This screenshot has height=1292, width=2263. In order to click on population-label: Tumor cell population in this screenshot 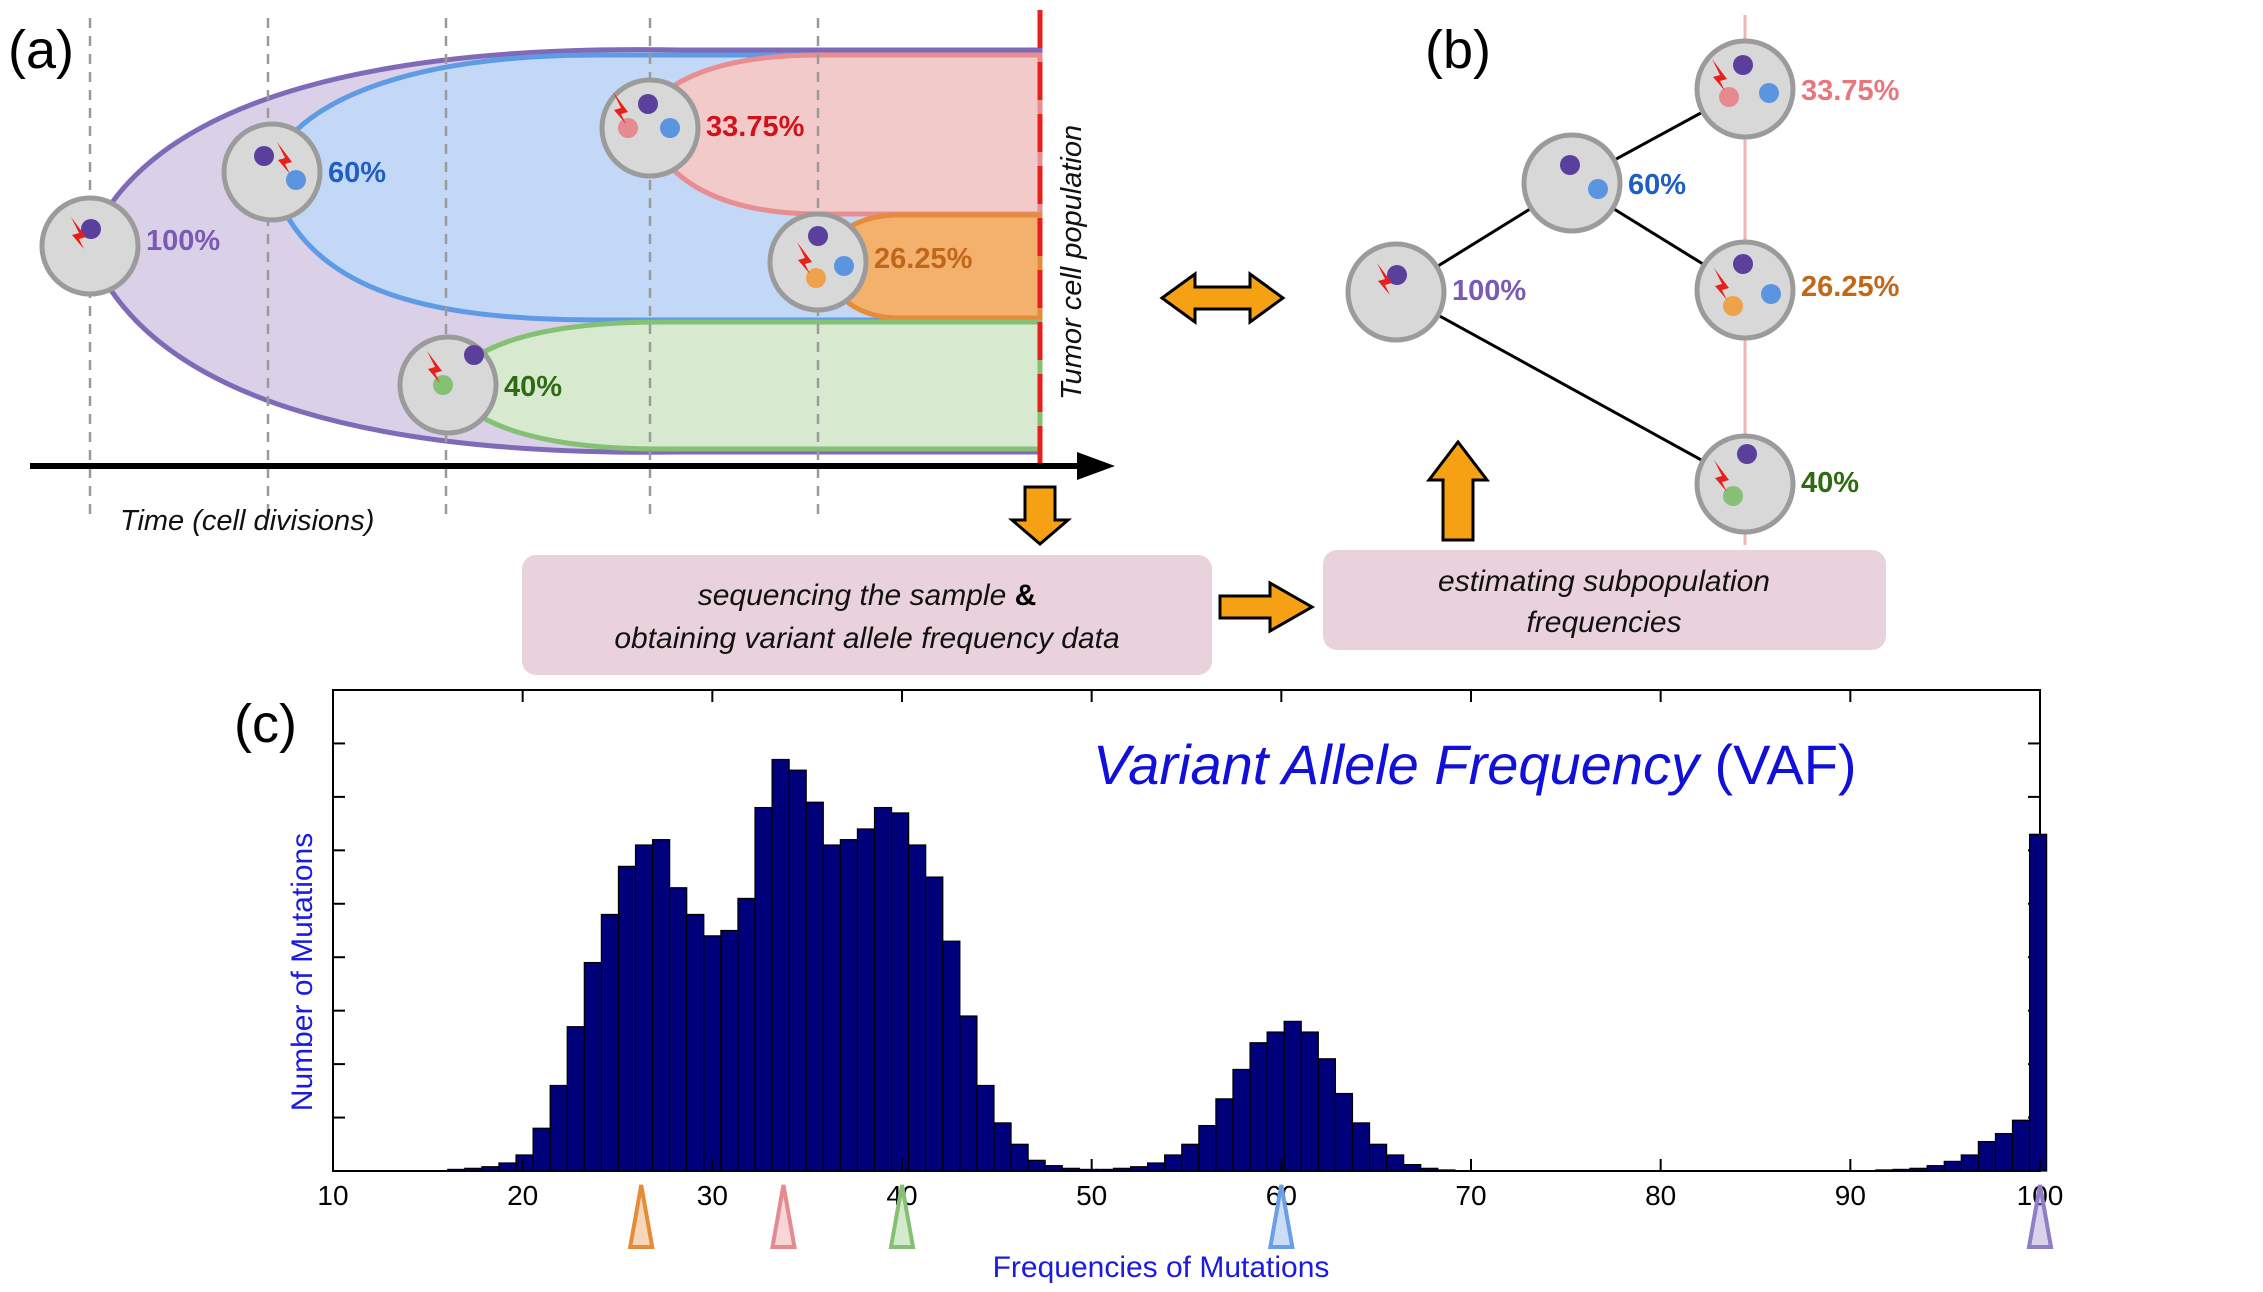, I will do `click(1072, 262)`.